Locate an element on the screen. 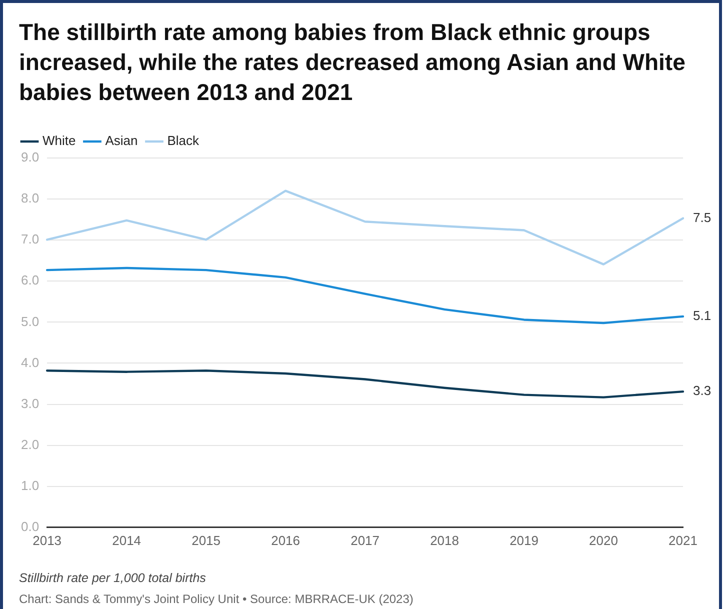 This screenshot has width=725, height=609. y-tick-label: 4.0 is located at coordinates (30, 362).